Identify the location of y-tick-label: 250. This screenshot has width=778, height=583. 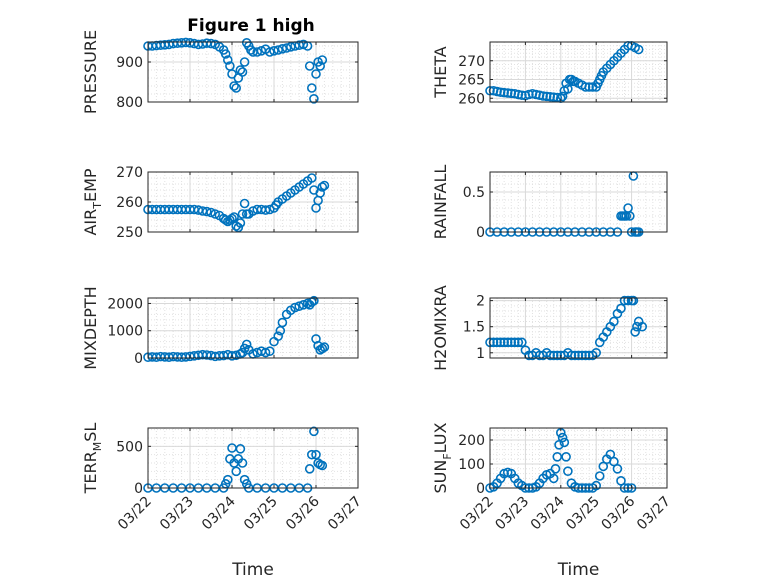
(129, 233).